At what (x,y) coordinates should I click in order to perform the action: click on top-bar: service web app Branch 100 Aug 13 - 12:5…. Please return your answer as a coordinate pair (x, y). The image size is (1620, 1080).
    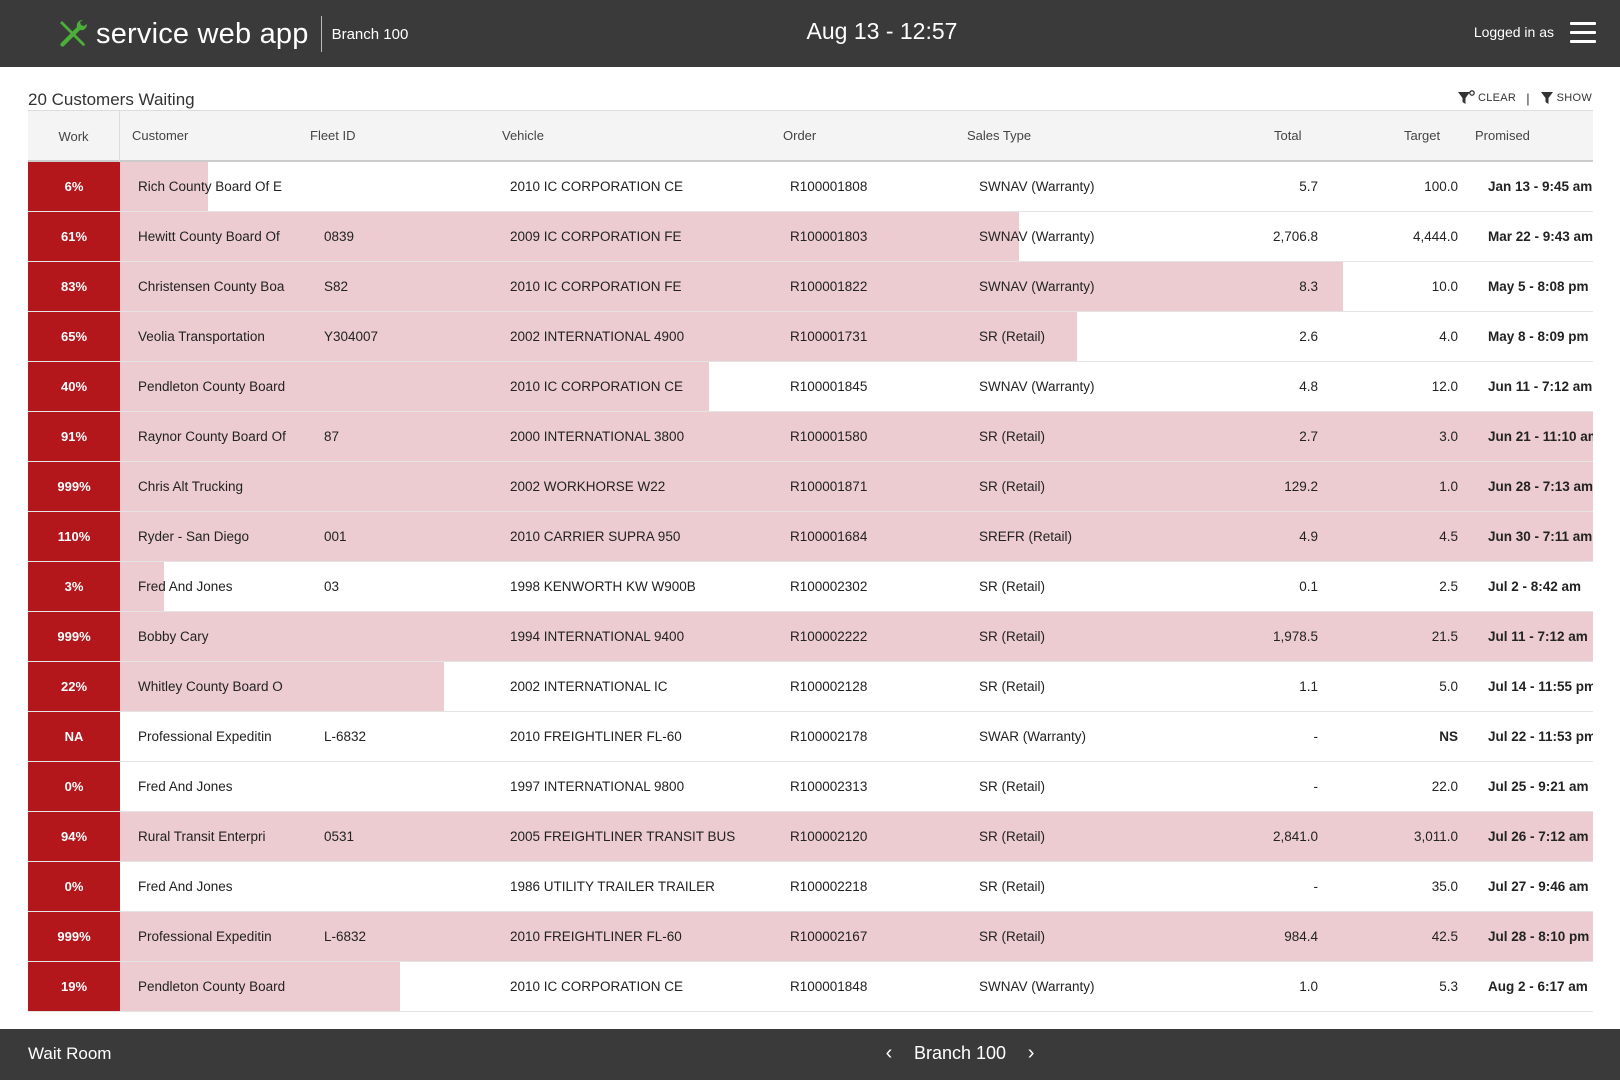
    Looking at the image, I should click on (810, 33).